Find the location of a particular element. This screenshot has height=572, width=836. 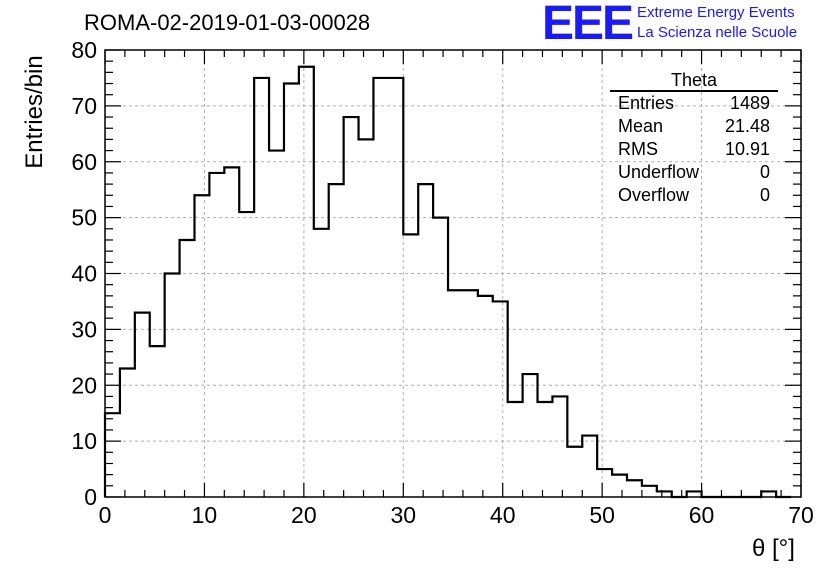

y-tick-label: 80 is located at coordinates (84, 50).